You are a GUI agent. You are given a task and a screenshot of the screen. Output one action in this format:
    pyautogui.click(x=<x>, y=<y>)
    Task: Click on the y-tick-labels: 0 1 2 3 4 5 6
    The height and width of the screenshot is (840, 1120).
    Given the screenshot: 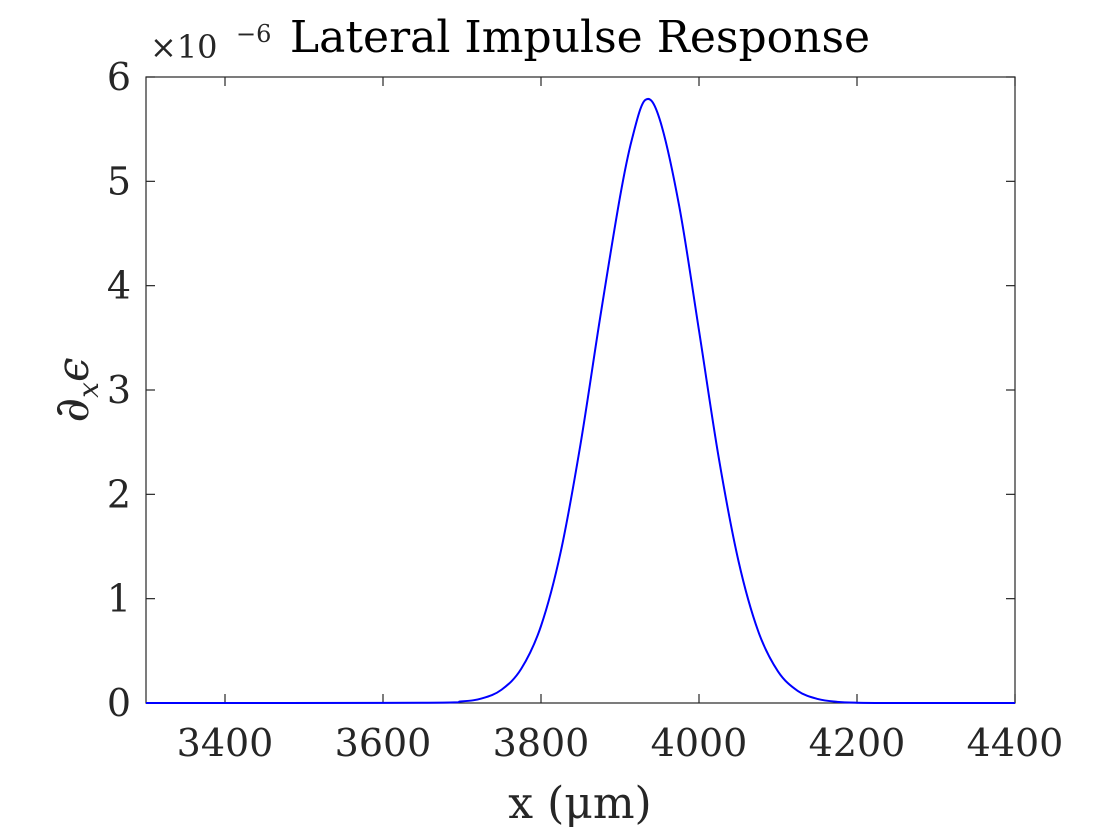 What is the action you would take?
    pyautogui.click(x=119, y=390)
    